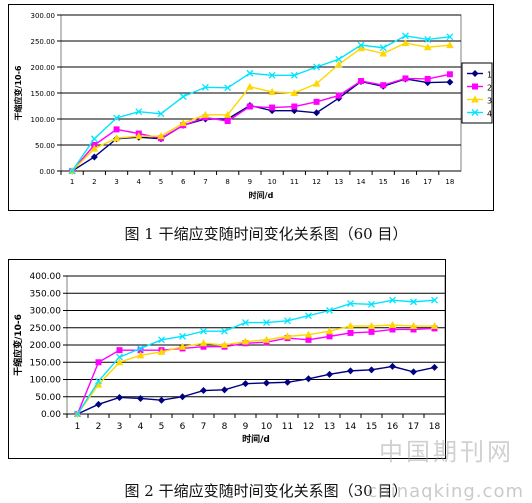 This screenshot has width=532, height=503. Describe the element at coordinates (227, 182) in the screenshot. I see `x-tick-label: 8` at that location.